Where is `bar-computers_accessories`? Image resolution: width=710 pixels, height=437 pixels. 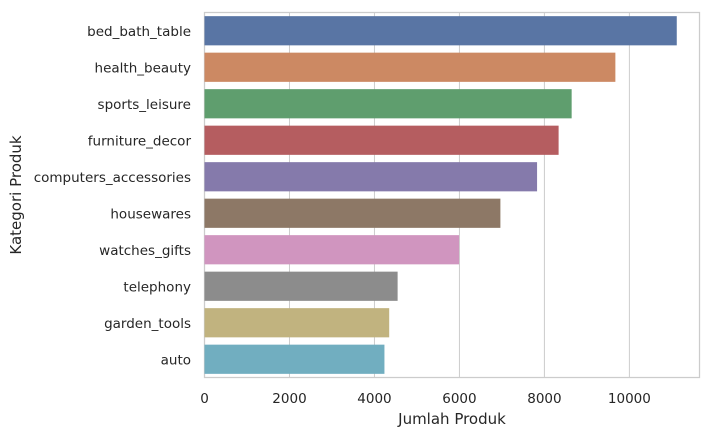 bar-computers_accessories is located at coordinates (371, 177).